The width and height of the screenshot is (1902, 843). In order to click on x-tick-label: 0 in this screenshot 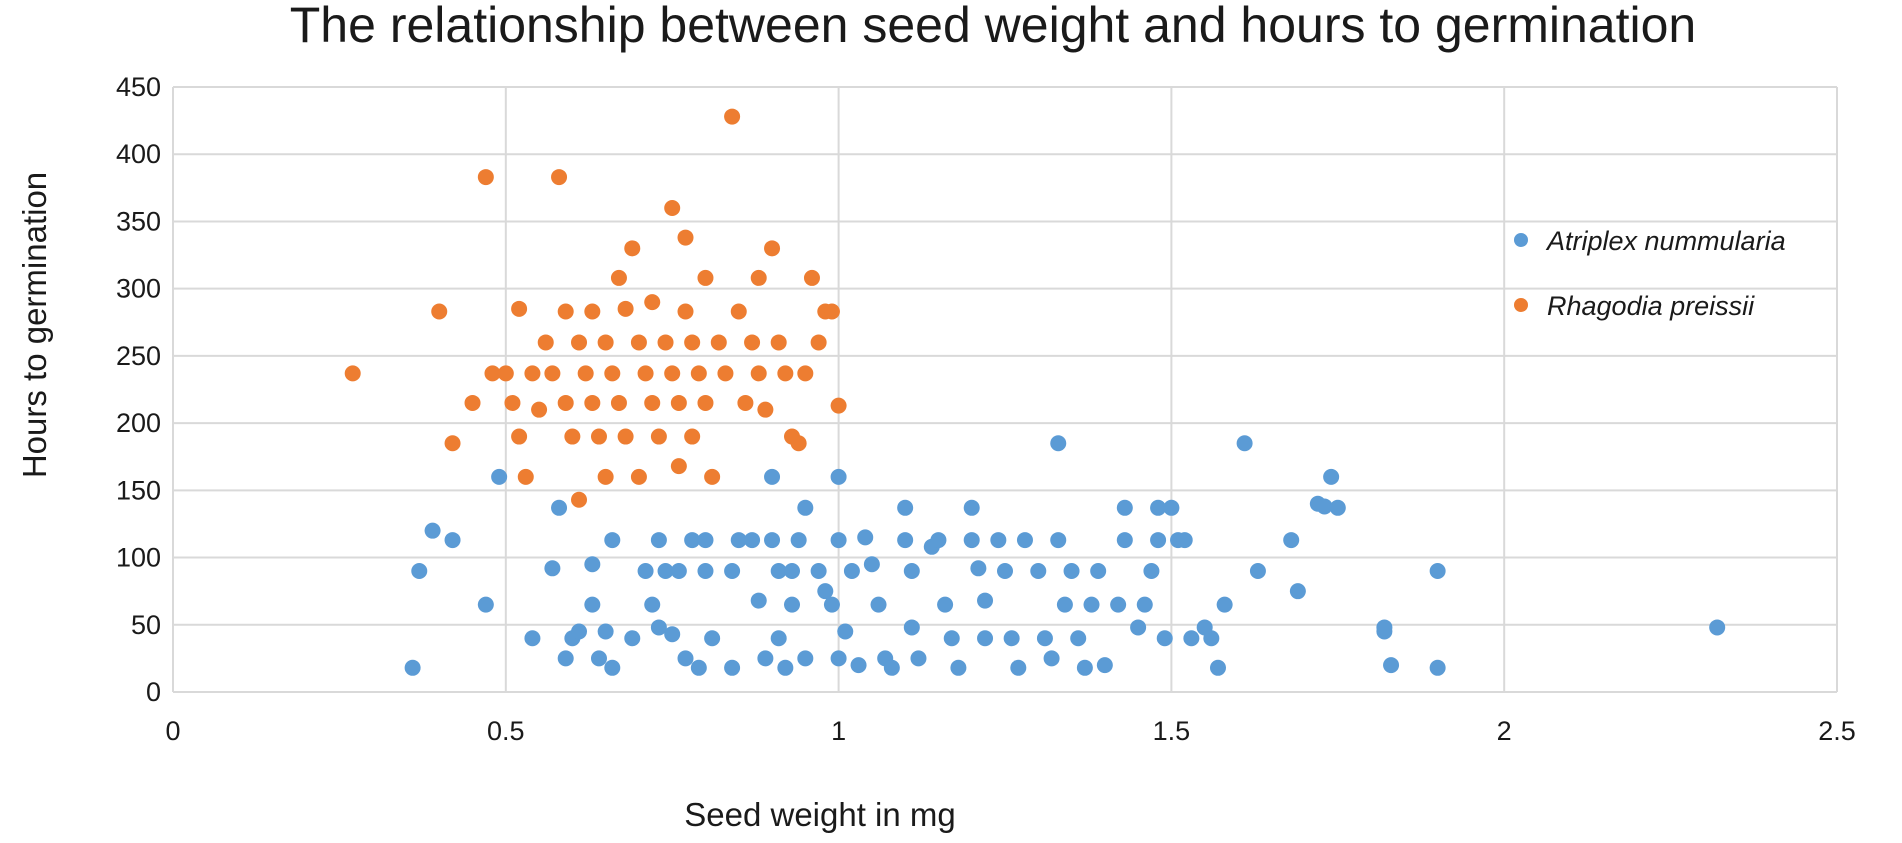, I will do `click(172, 731)`.